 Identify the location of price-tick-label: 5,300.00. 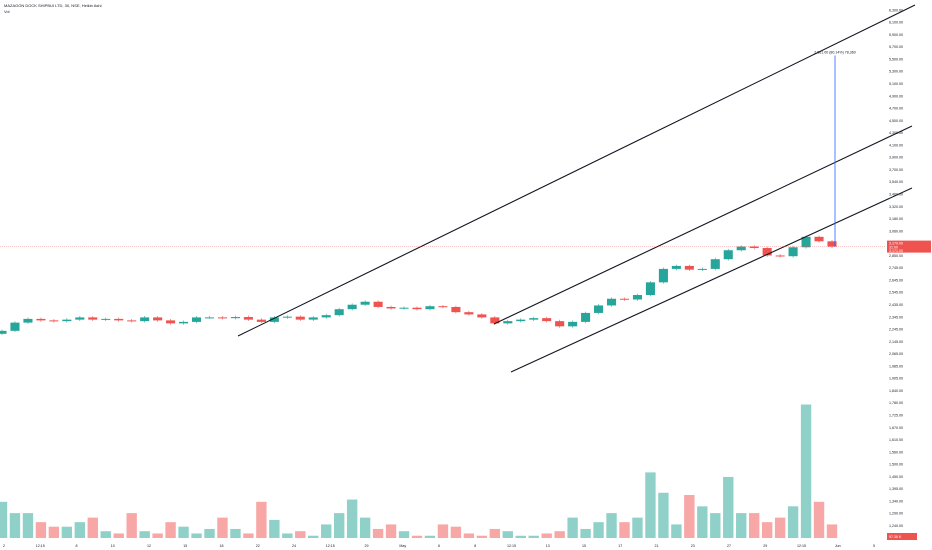
(896, 72).